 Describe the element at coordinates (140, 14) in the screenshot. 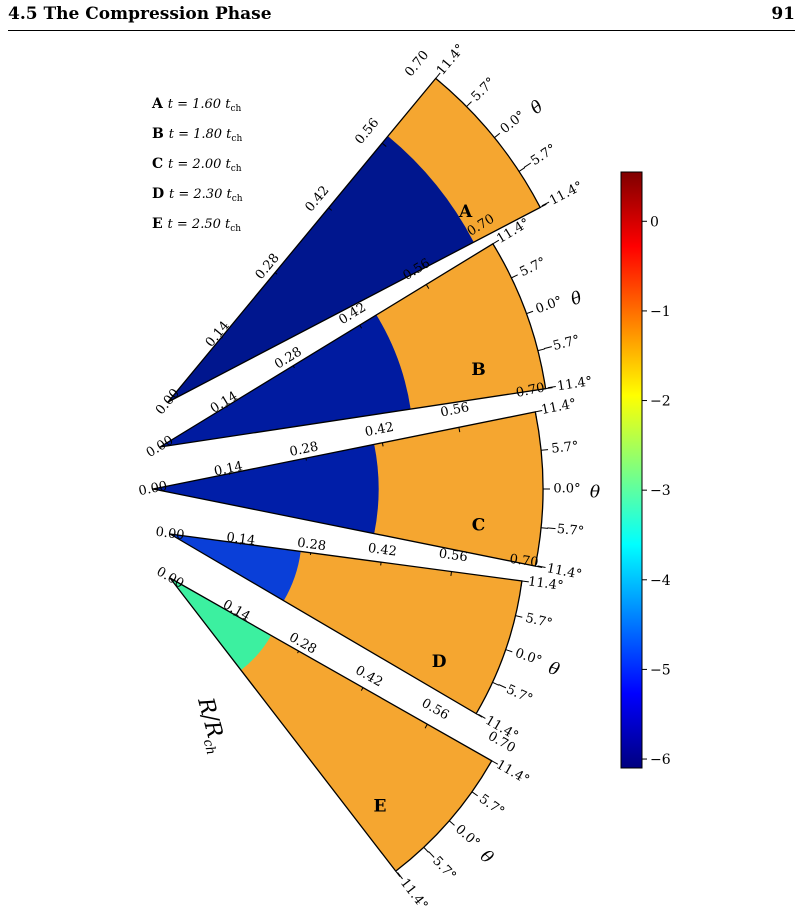

I see `section-title: 4.5 The Compression Phase` at that location.